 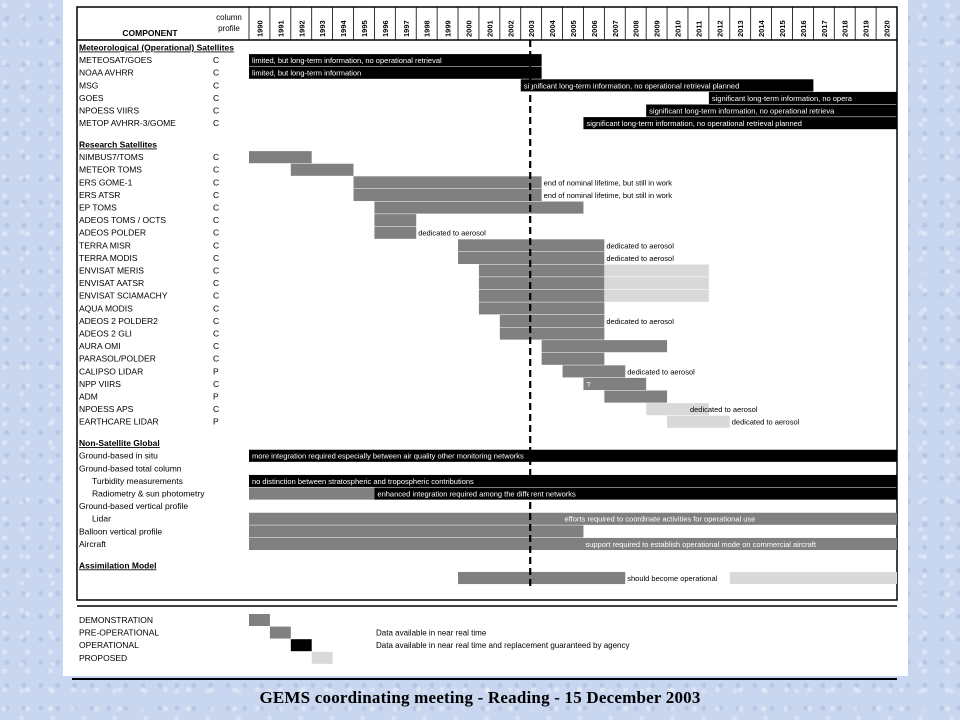 I want to click on row-label: ADEOS 2 GLI, so click(x=105, y=334).